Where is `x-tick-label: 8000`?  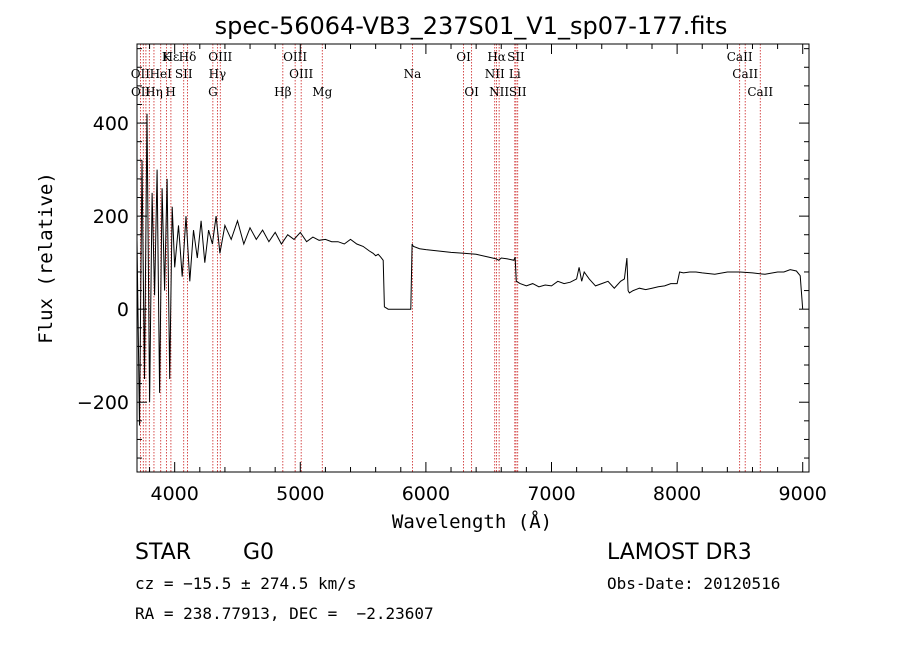 x-tick-label: 8000 is located at coordinates (677, 494).